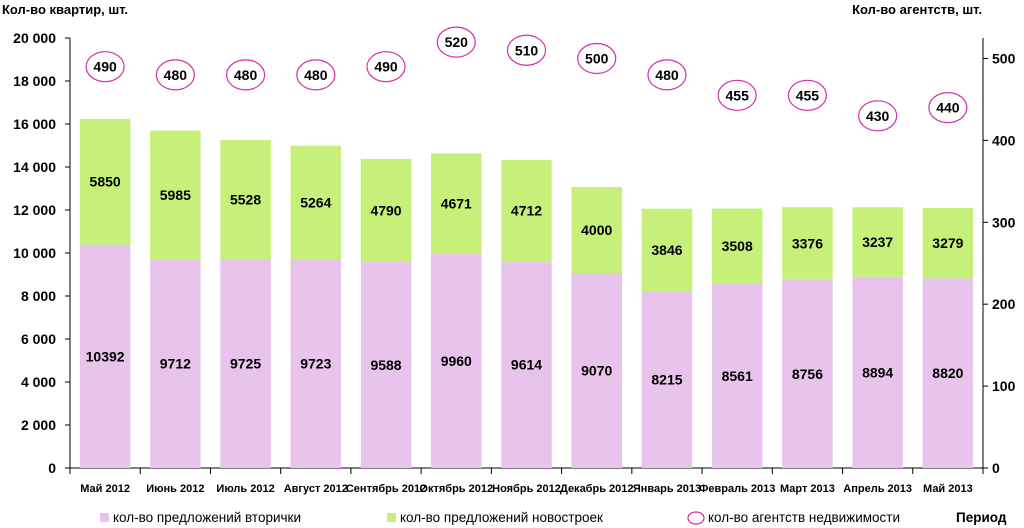 The height and width of the screenshot is (528, 1024). I want to click on left-tick-label: 18 000, so click(34, 81).